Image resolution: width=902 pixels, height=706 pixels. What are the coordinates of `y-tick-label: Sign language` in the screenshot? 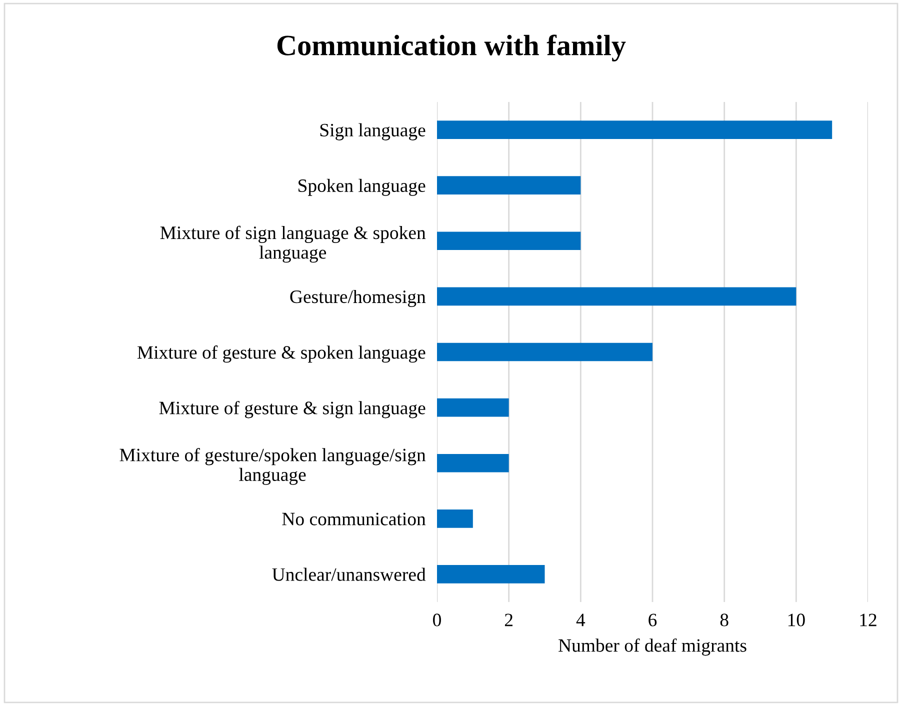 It's located at (373, 131).